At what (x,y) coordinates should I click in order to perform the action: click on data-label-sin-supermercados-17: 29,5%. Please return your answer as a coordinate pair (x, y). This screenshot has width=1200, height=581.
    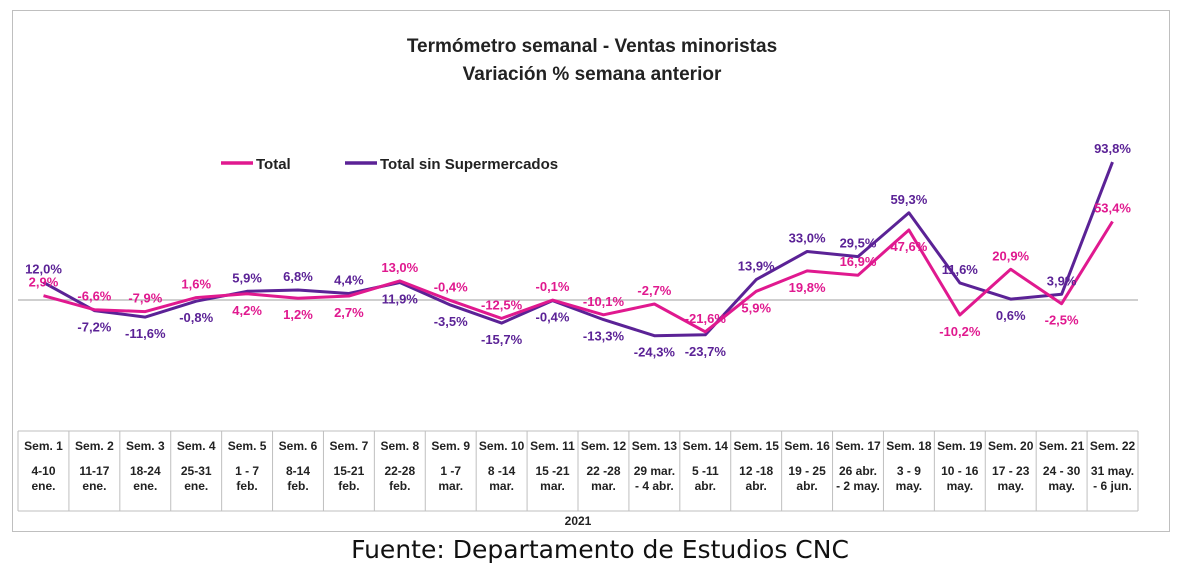
    Looking at the image, I should click on (858, 243).